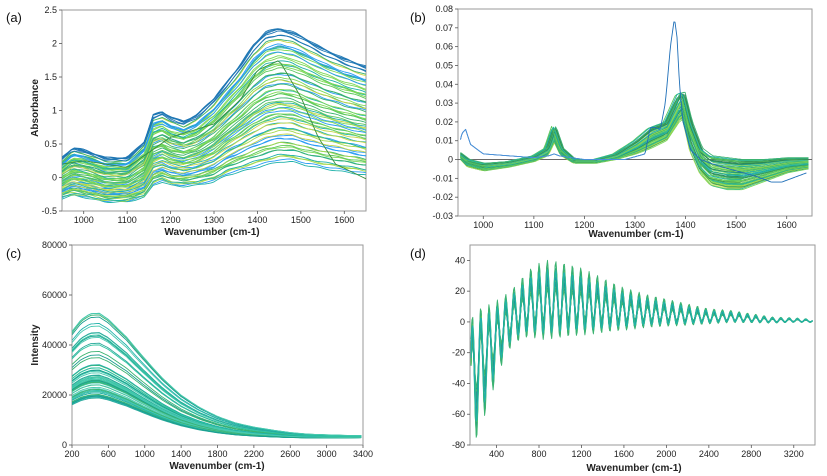 This screenshot has width=827, height=476. Describe the element at coordinates (217, 454) in the screenshot. I see `panel-c-x-tick-label: 1800` at that location.